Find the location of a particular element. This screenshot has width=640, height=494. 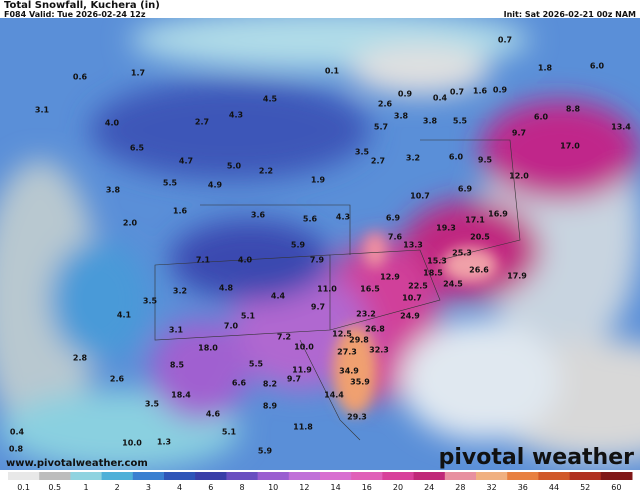

logo: pivotal weather is located at coordinates (536, 457).